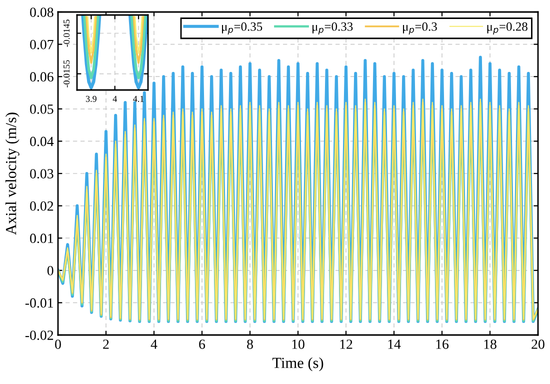 The height and width of the screenshot is (384, 550). What do you see at coordinates (41, 239) in the screenshot?
I see `y-tick-label: 0.01` at bounding box center [41, 239].